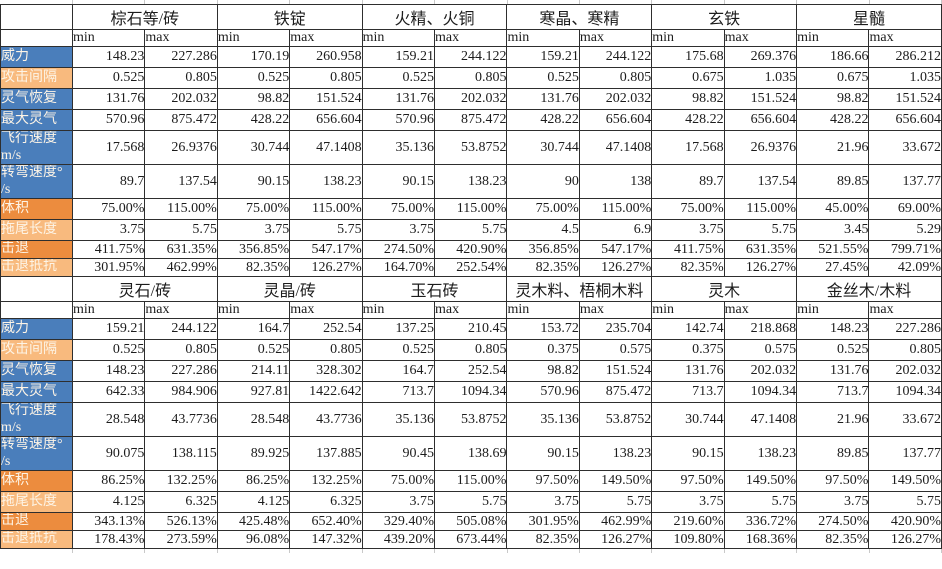  Describe the element at coordinates (905, 57) in the screenshot. I see `stat-value-cell: 286.212` at that location.